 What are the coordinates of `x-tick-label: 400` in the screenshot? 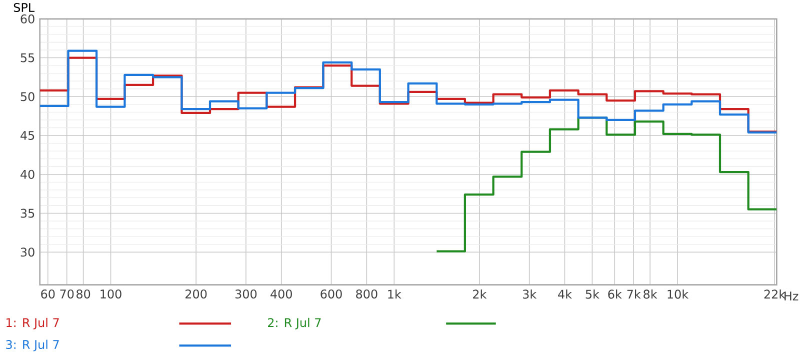 It's located at (281, 293).